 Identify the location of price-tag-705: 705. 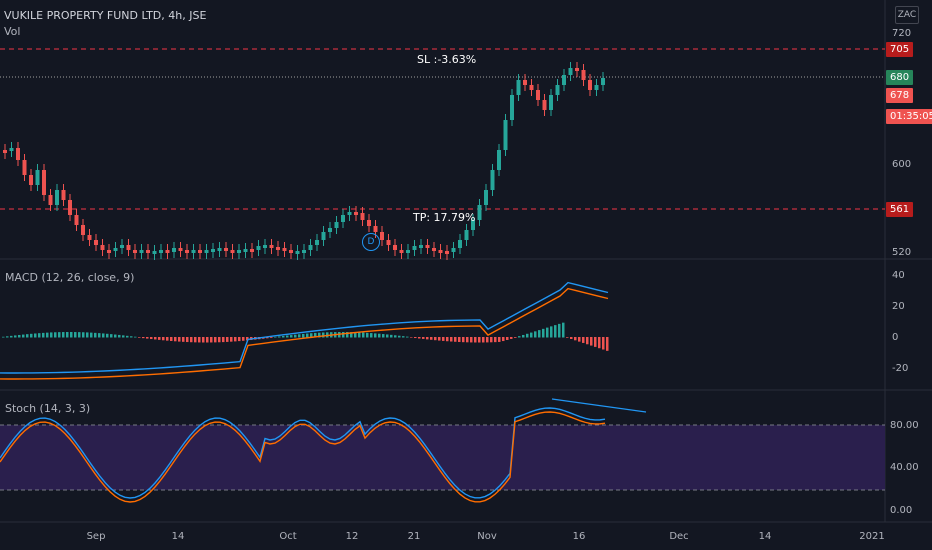
(900, 49).